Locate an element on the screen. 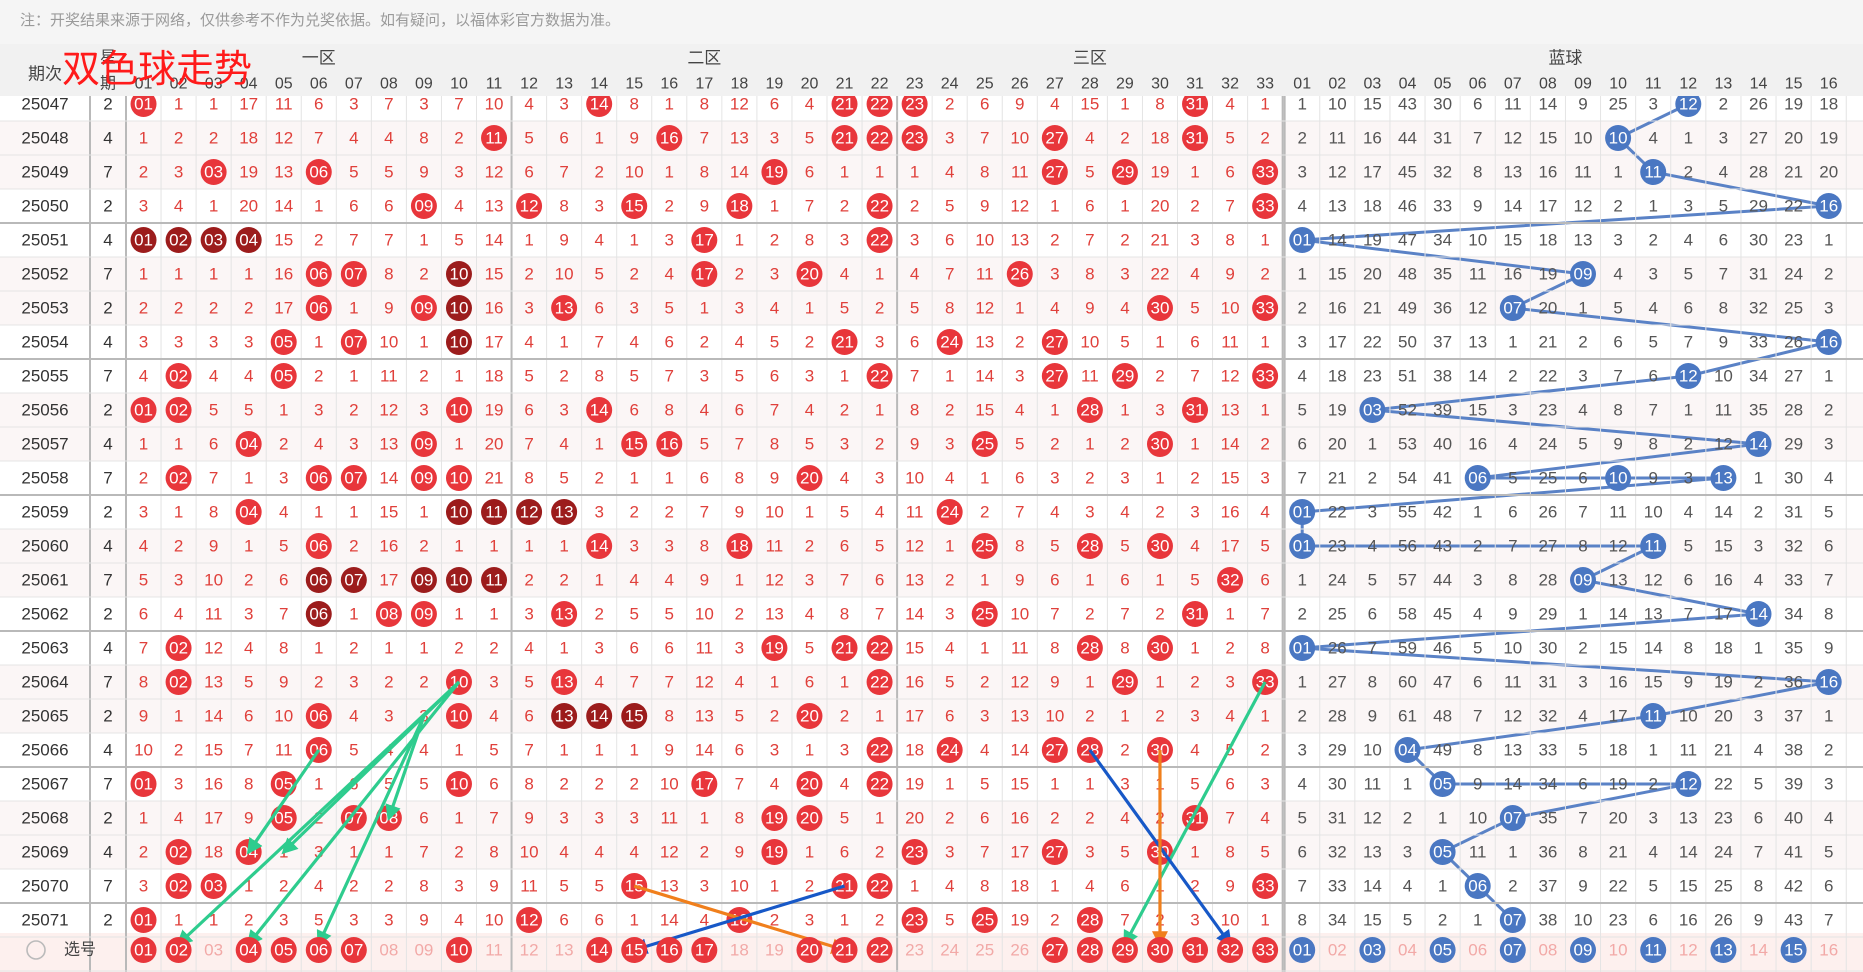  select-red-number: 20 is located at coordinates (809, 950).